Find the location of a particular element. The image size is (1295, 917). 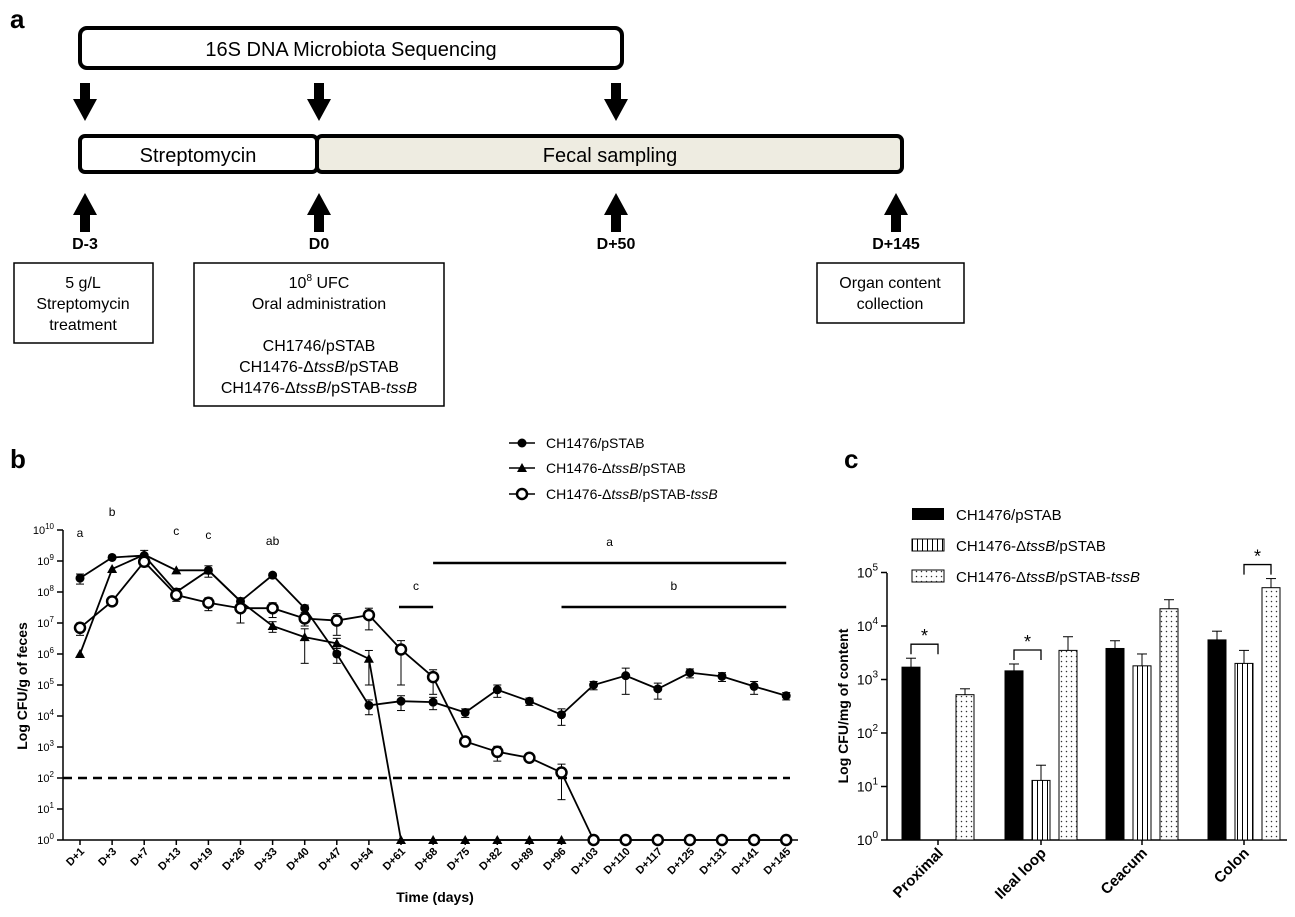

x-tick-label: D+117 is located at coordinates (649, 861).